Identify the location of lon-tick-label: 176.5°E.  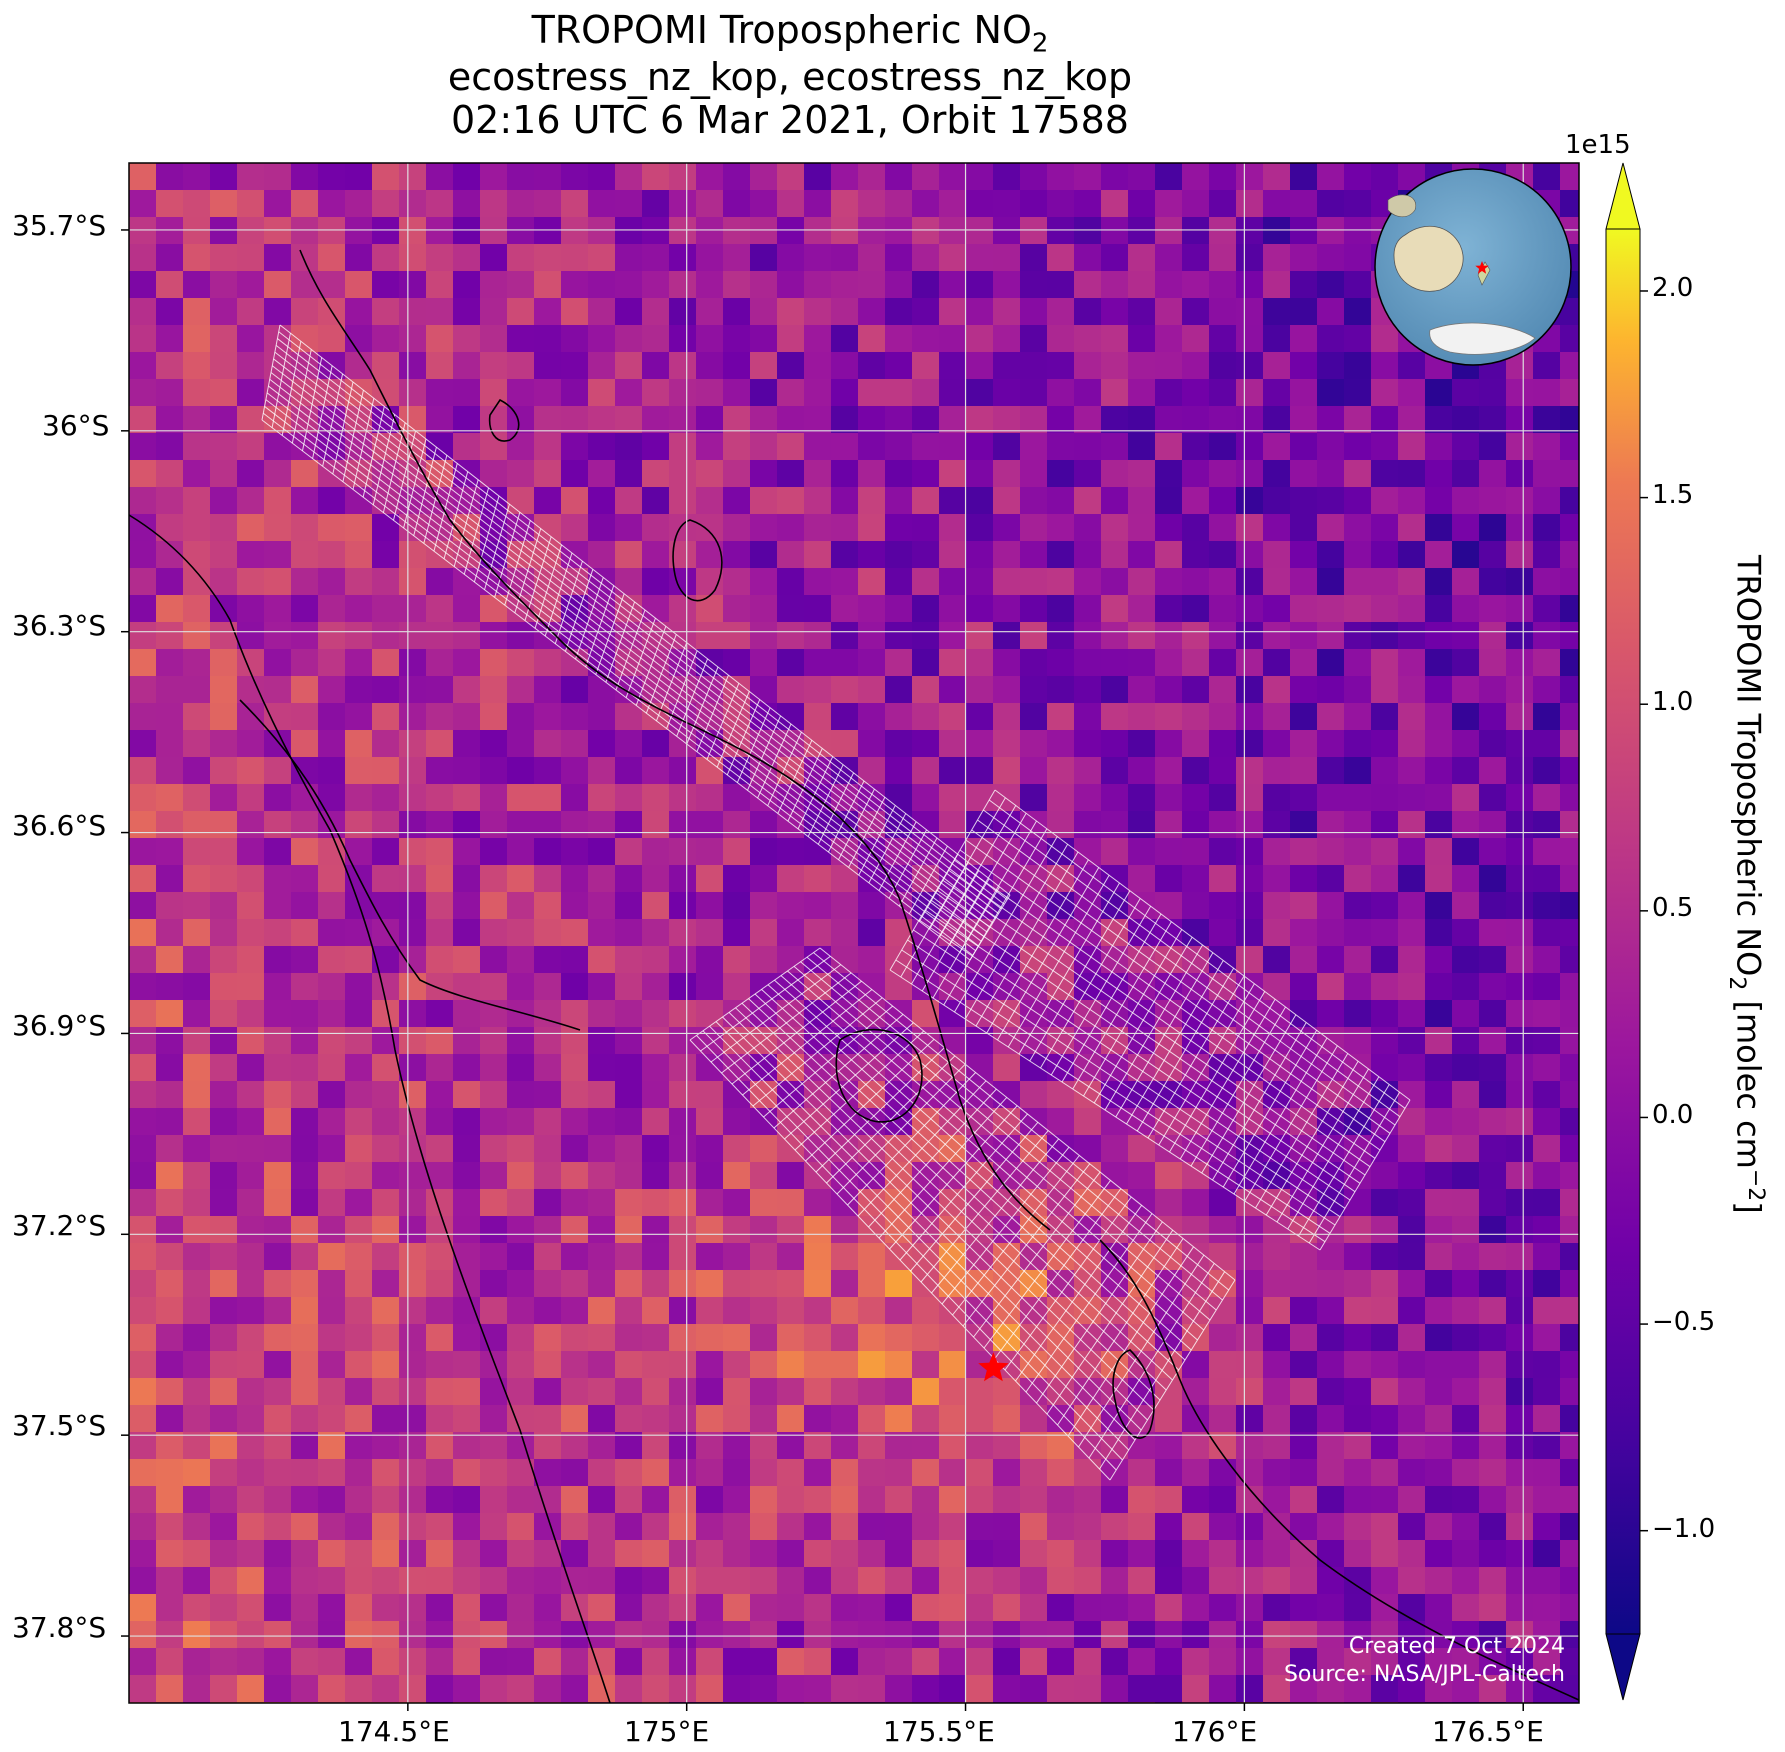
(1488, 1731).